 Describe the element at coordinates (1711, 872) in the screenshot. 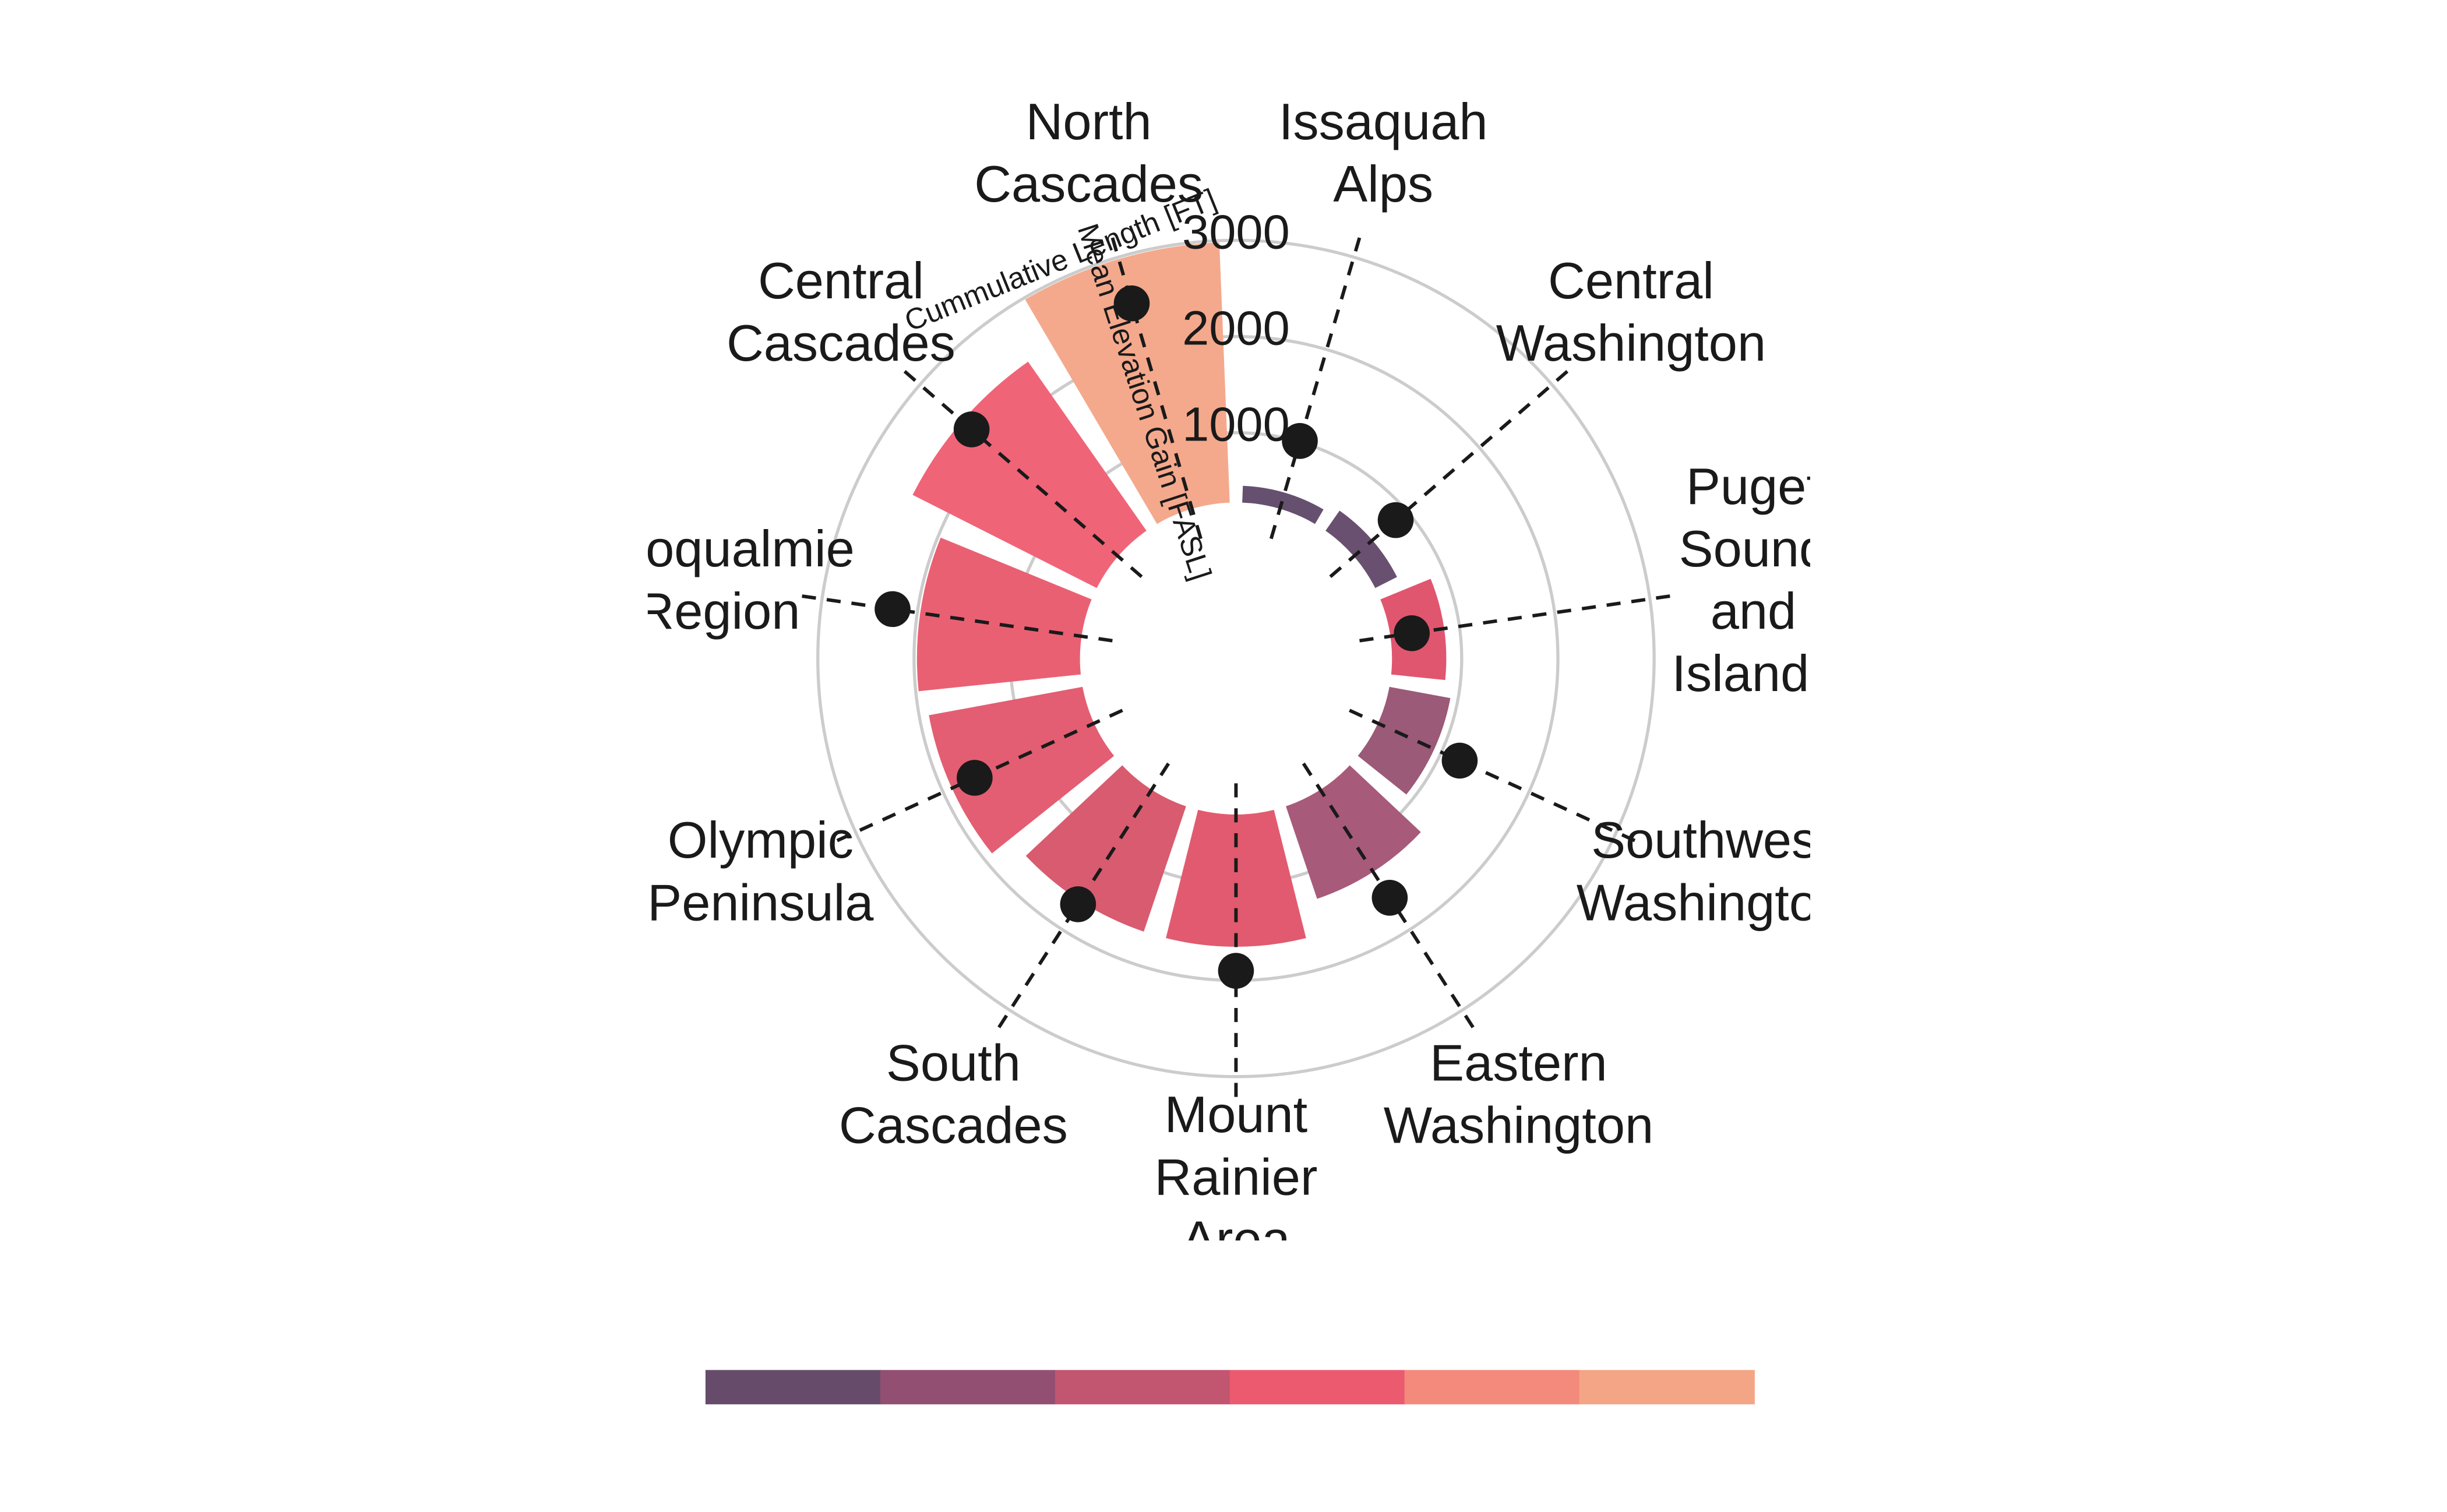

I see `category-label: Southwest Washington` at that location.